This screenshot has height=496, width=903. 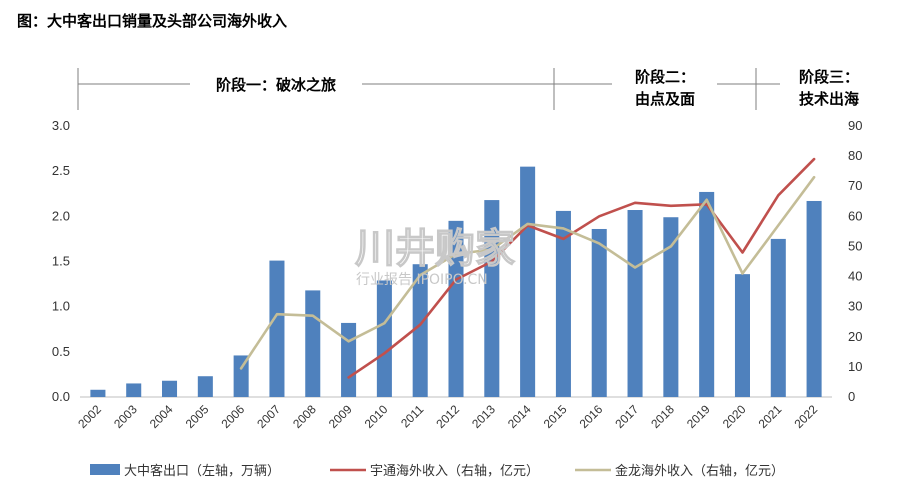 I want to click on right-axis-tick: 80, so click(x=855, y=155).